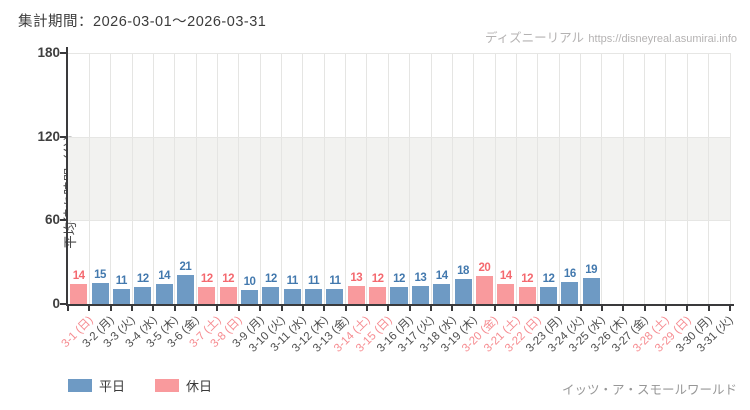  I want to click on y-axis-line, so click(67, 176).